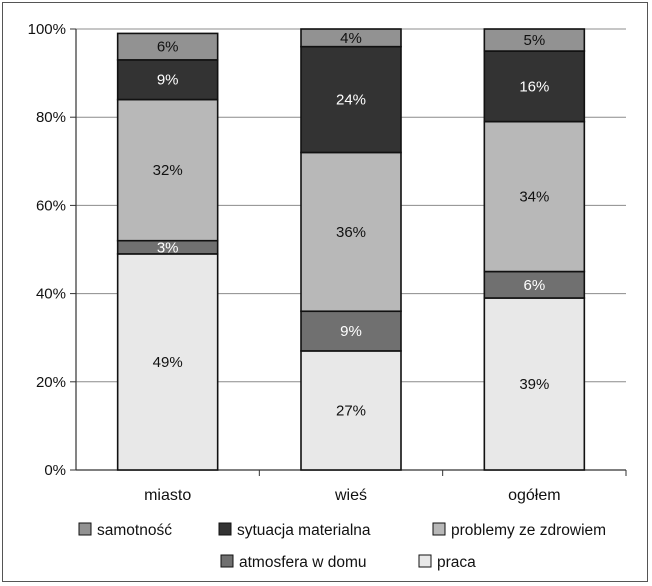  What do you see at coordinates (168, 247) in the screenshot?
I see `data-label: 3%` at bounding box center [168, 247].